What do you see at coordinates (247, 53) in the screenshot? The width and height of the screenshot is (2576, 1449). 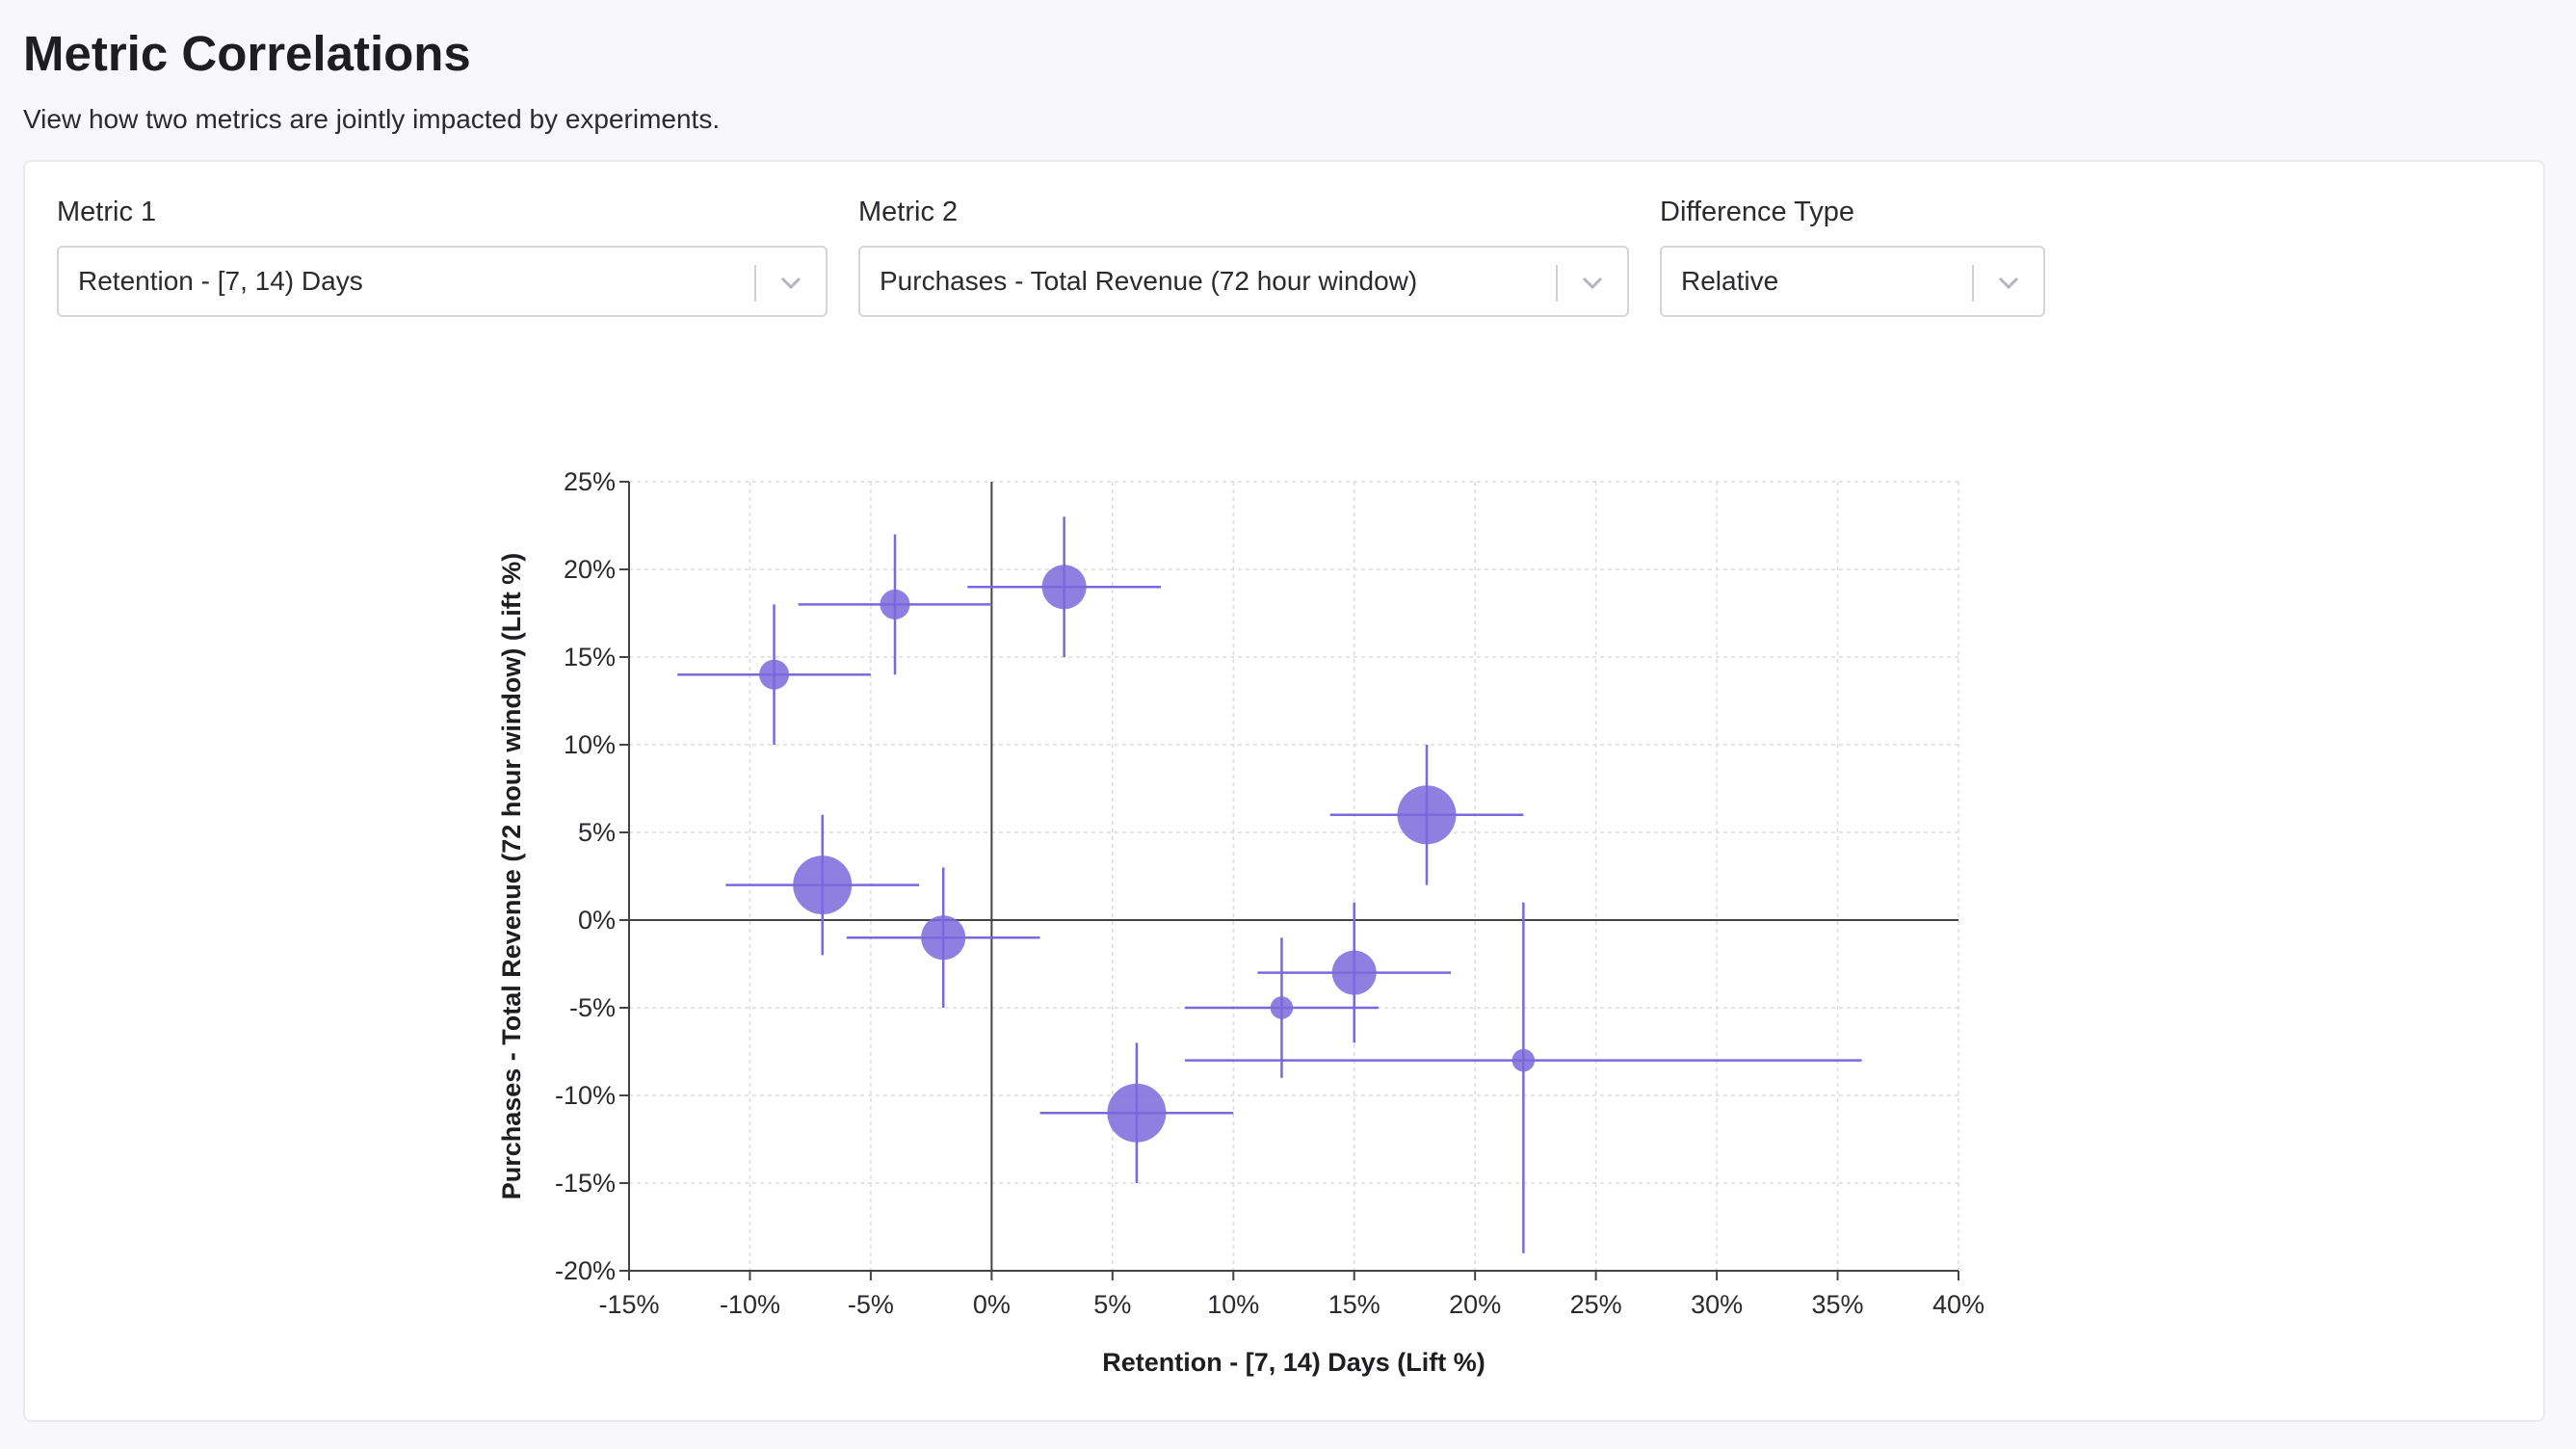 I see `page-title: Metric Correlations` at bounding box center [247, 53].